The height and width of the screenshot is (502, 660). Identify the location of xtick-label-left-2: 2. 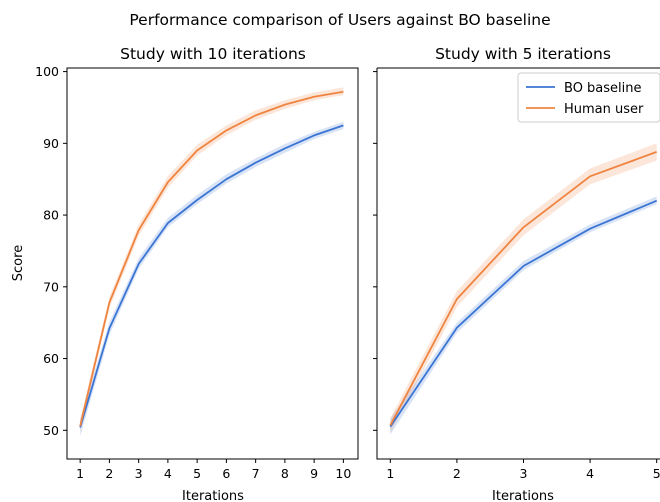
(109, 473).